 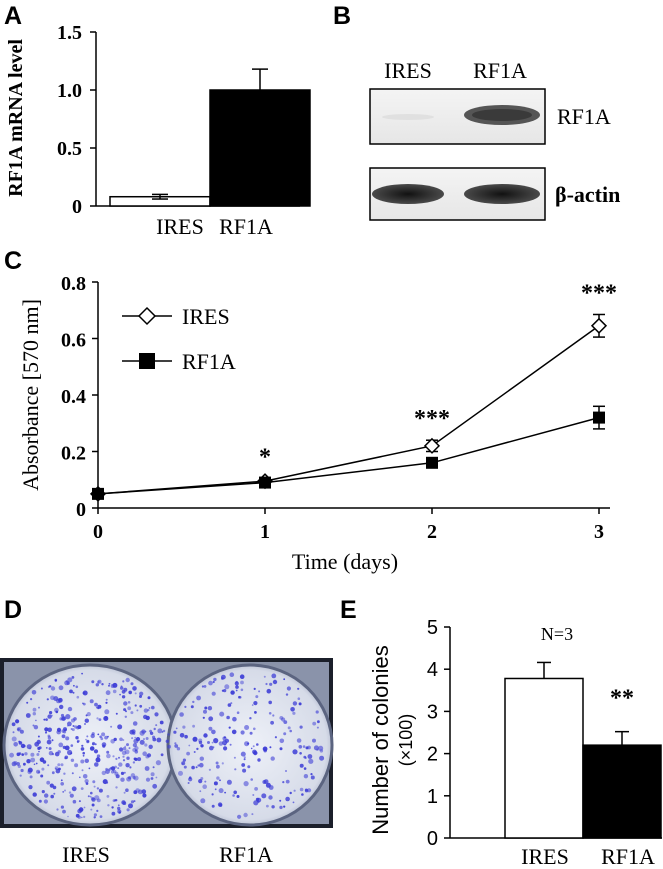 I want to click on panel-letter-d: D, so click(x=13, y=610).